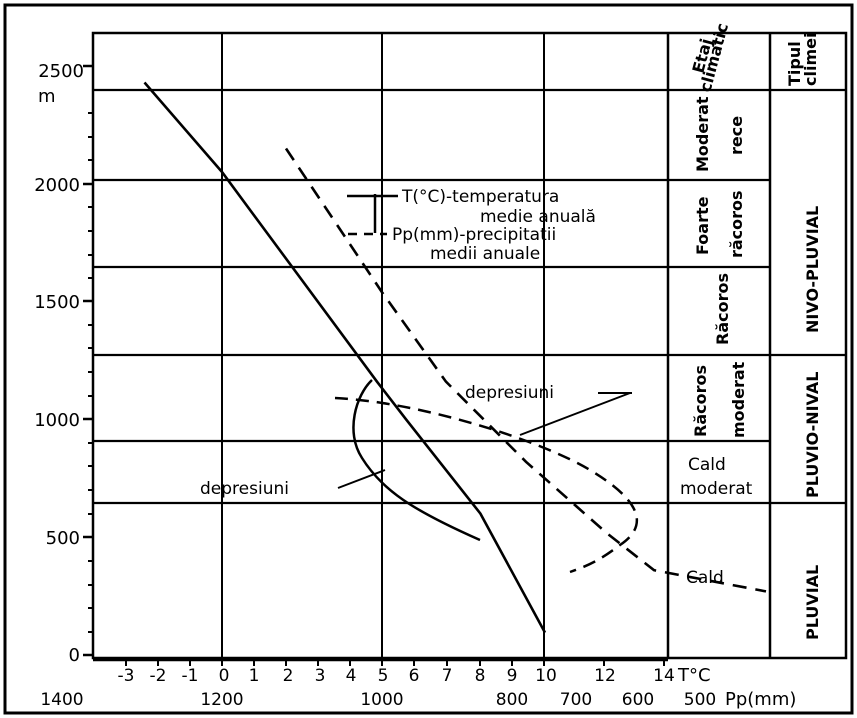 The height and width of the screenshot is (718, 857). Describe the element at coordinates (664, 676) in the screenshot. I see `t-tick-label: 14` at that location.